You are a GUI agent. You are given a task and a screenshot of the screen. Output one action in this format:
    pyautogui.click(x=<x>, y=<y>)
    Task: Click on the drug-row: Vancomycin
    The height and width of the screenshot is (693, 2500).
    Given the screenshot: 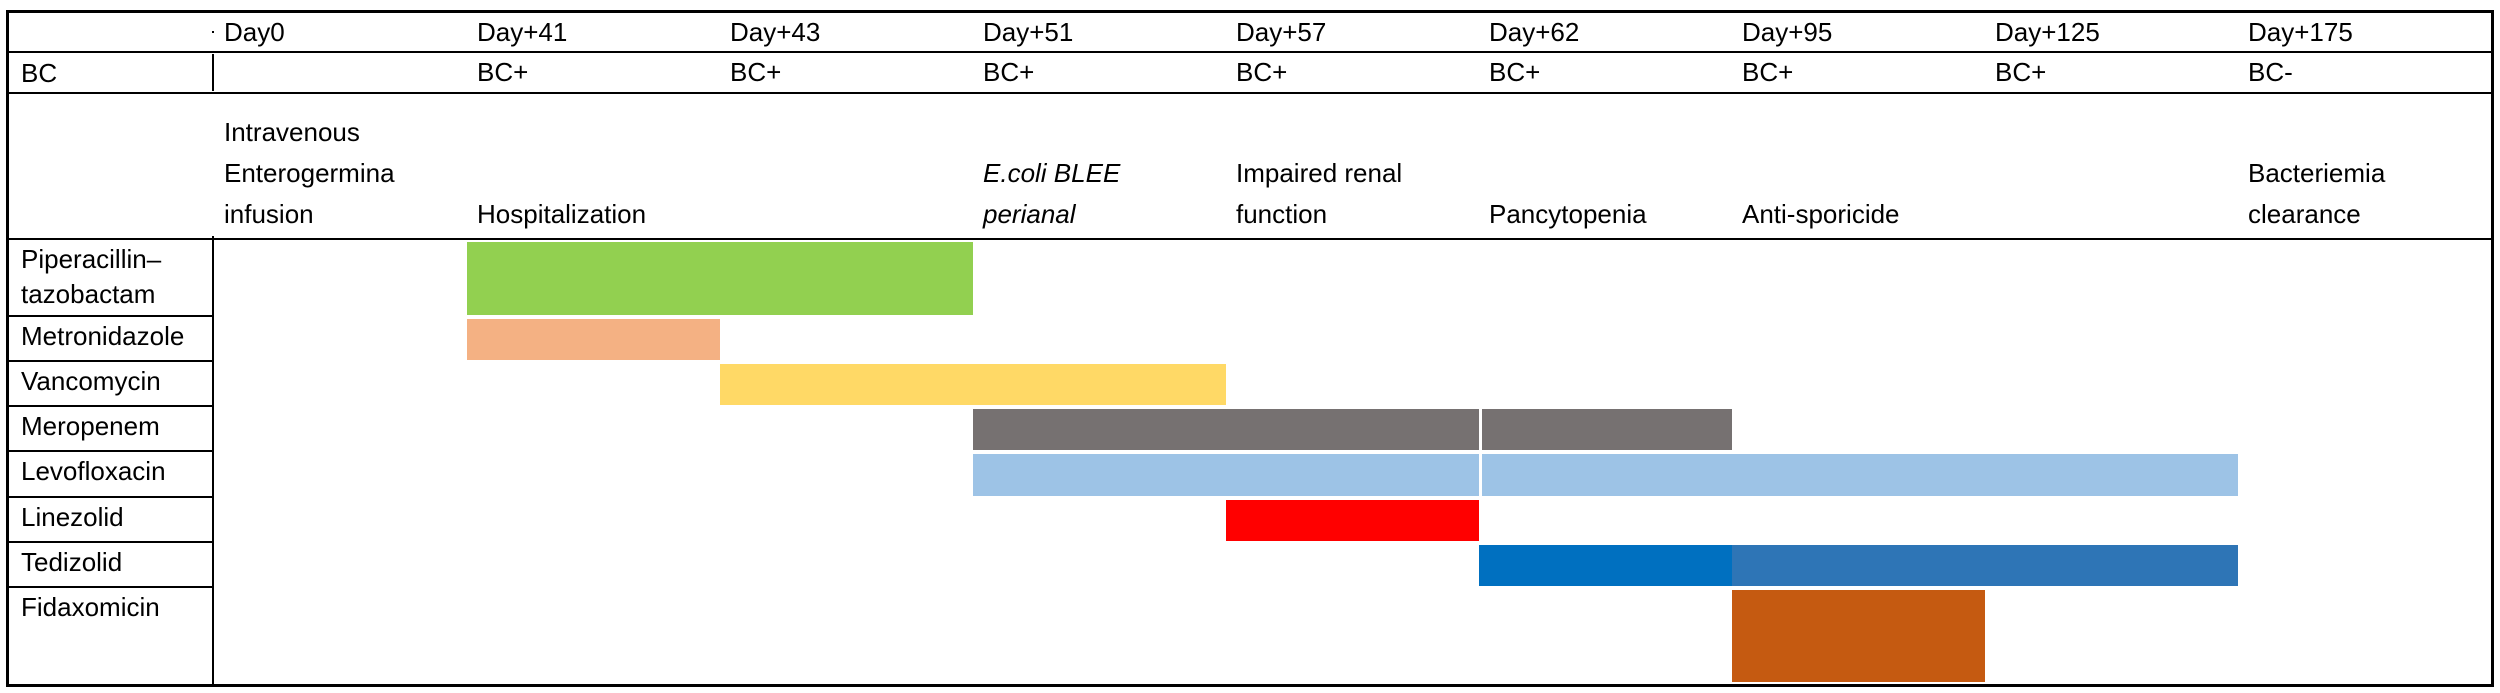 What is the action you would take?
    pyautogui.click(x=1250, y=384)
    